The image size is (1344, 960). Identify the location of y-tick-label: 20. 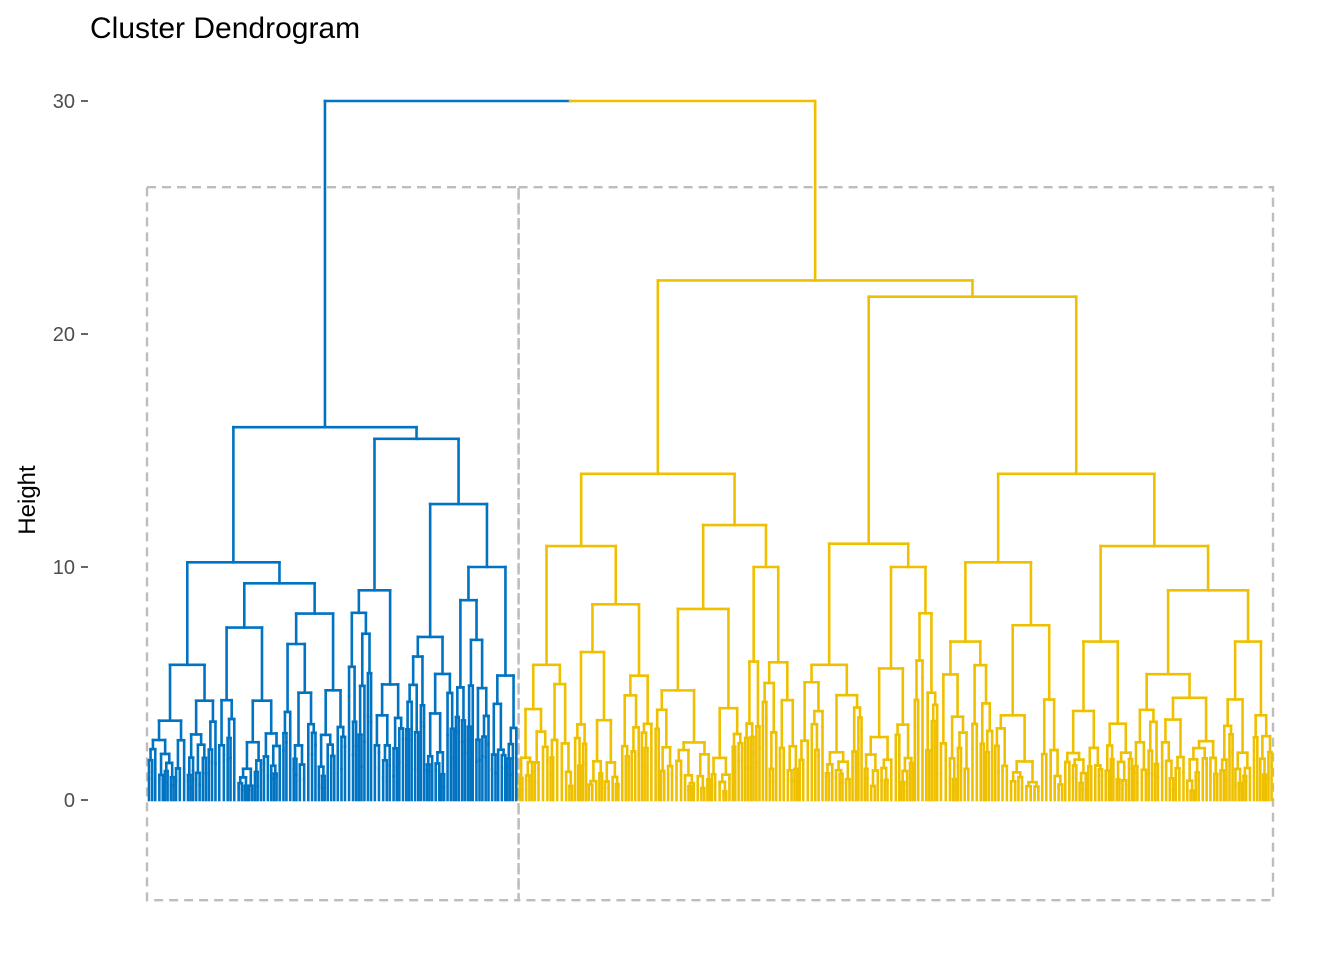
(64, 335).